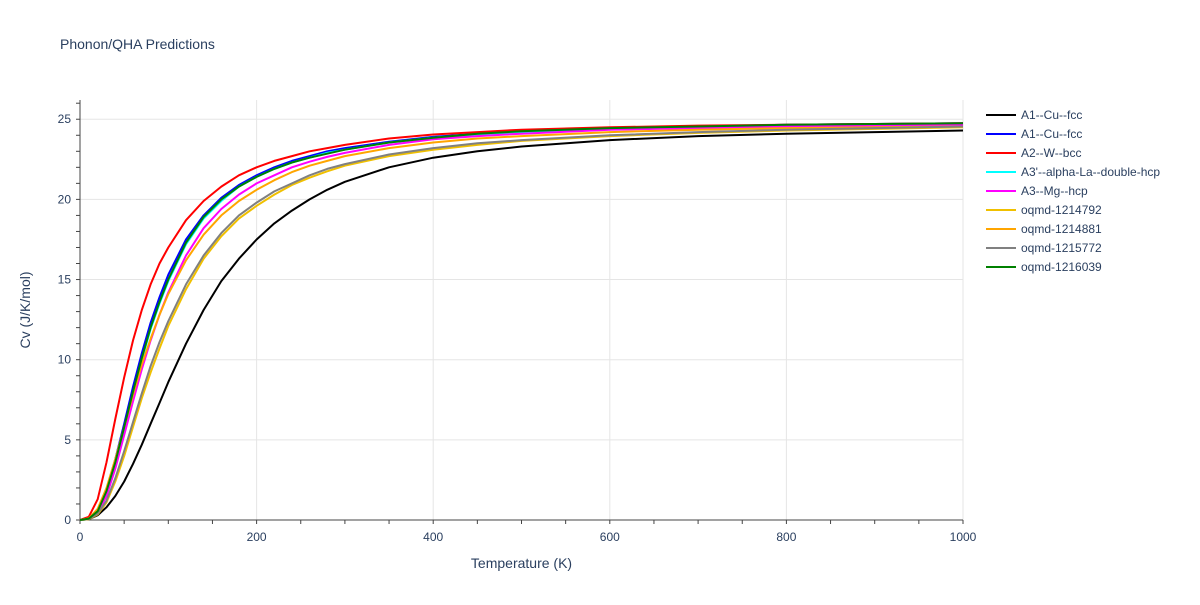  What do you see at coordinates (433, 537) in the screenshot?
I see `x-tick-label: 400` at bounding box center [433, 537].